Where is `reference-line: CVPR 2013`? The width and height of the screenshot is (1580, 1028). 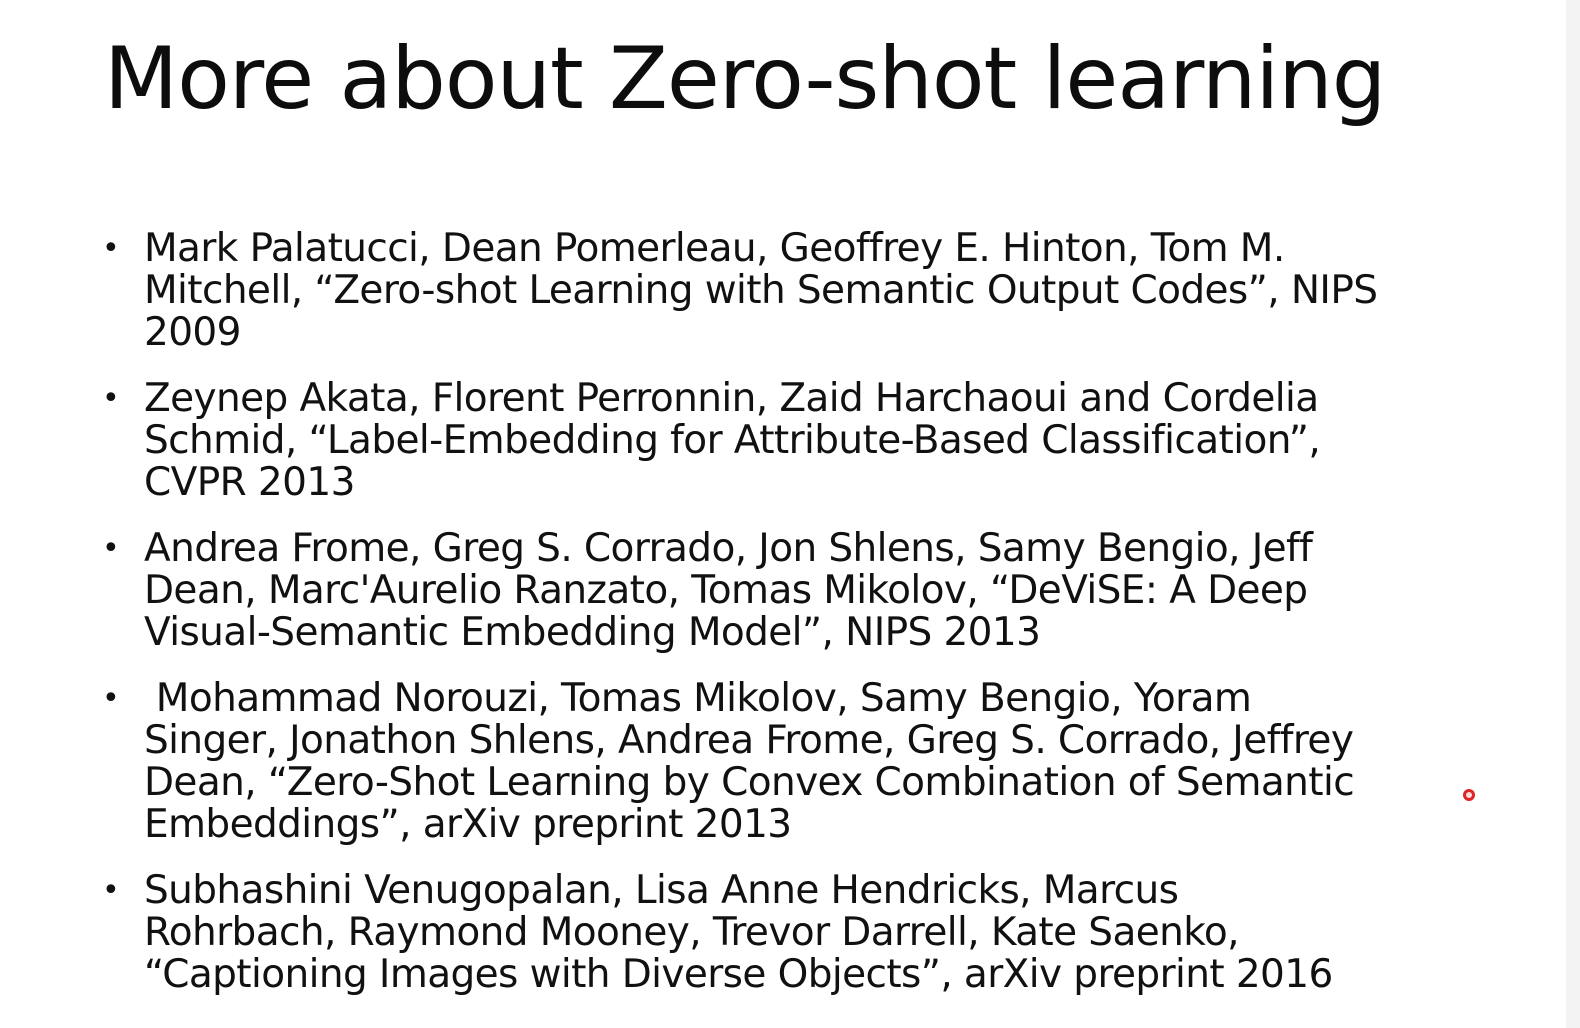
reference-line: CVPR 2013 is located at coordinates (249, 482).